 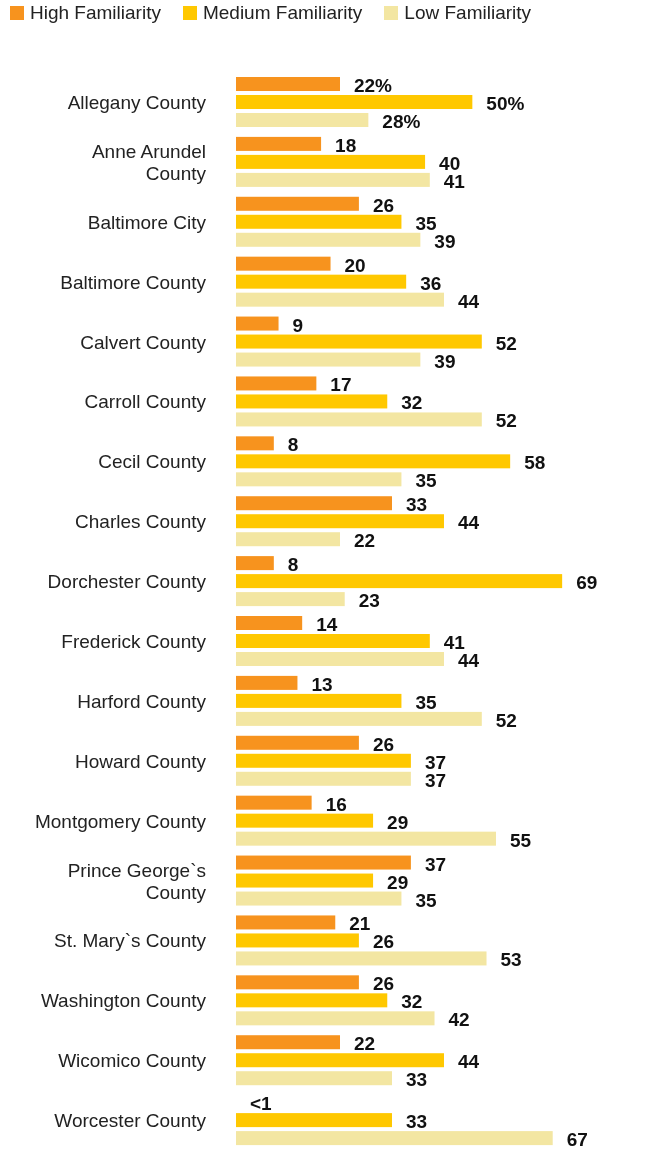 I want to click on y-tick-label: Anne Arundel County, so click(x=149, y=162).